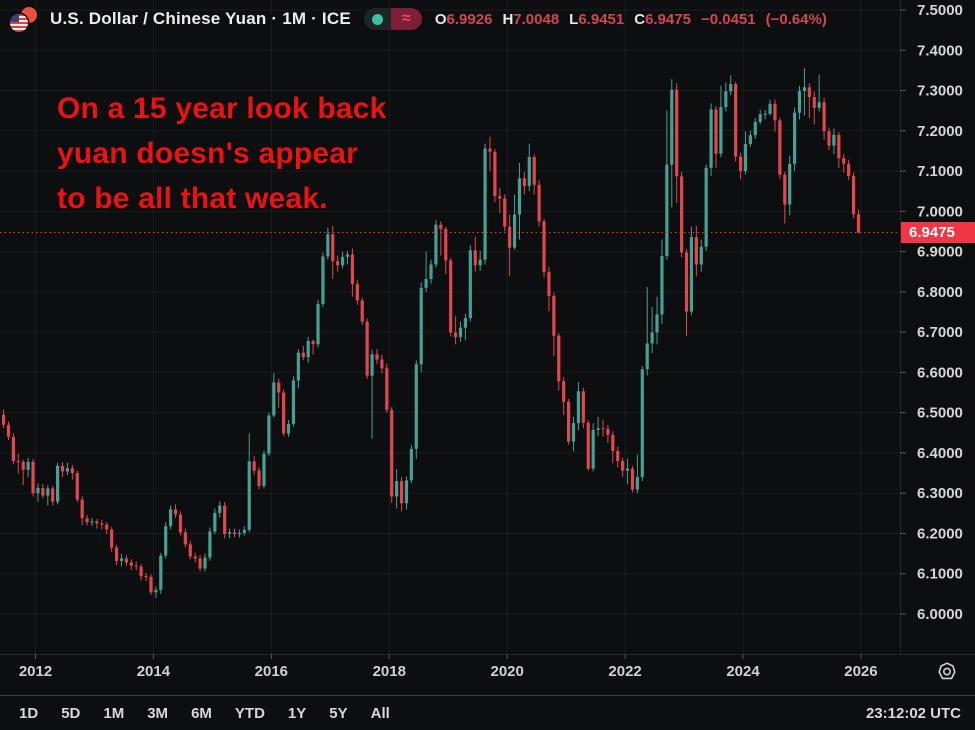 Image resolution: width=975 pixels, height=730 pixels. What do you see at coordinates (940, 413) in the screenshot?
I see `price-tick-label: 6.5000` at bounding box center [940, 413].